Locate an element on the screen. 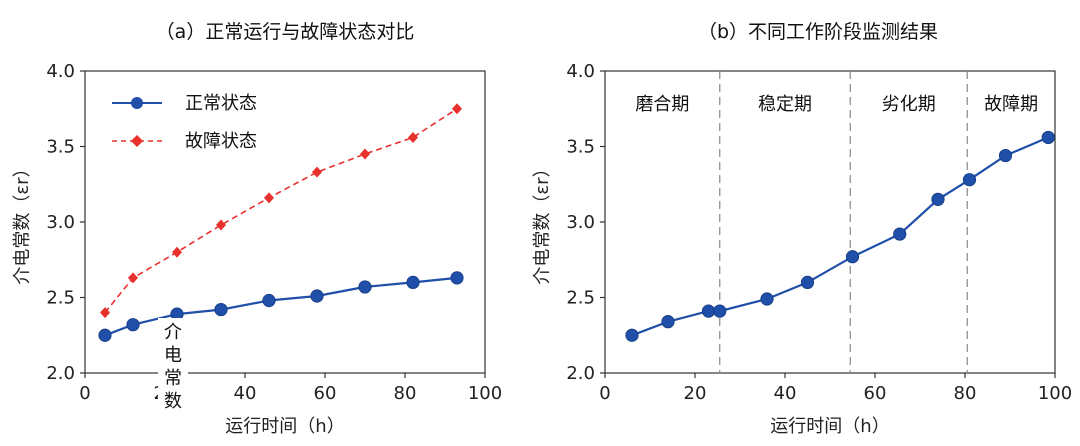 This screenshot has width=1080, height=446. panel-a-y-ticks: 2.0 2.5 3.0 3.5 4.0 is located at coordinates (65, 222).